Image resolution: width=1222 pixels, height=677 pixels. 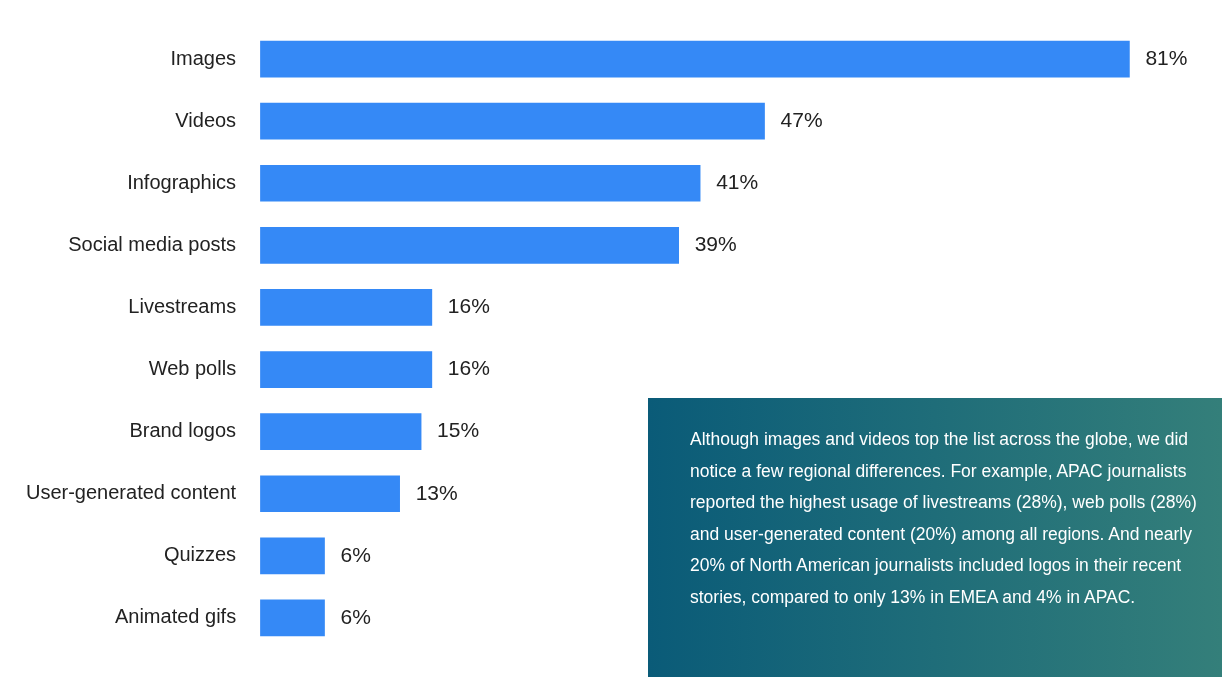 I want to click on y-tick-label: User-generated content, so click(x=131, y=492).